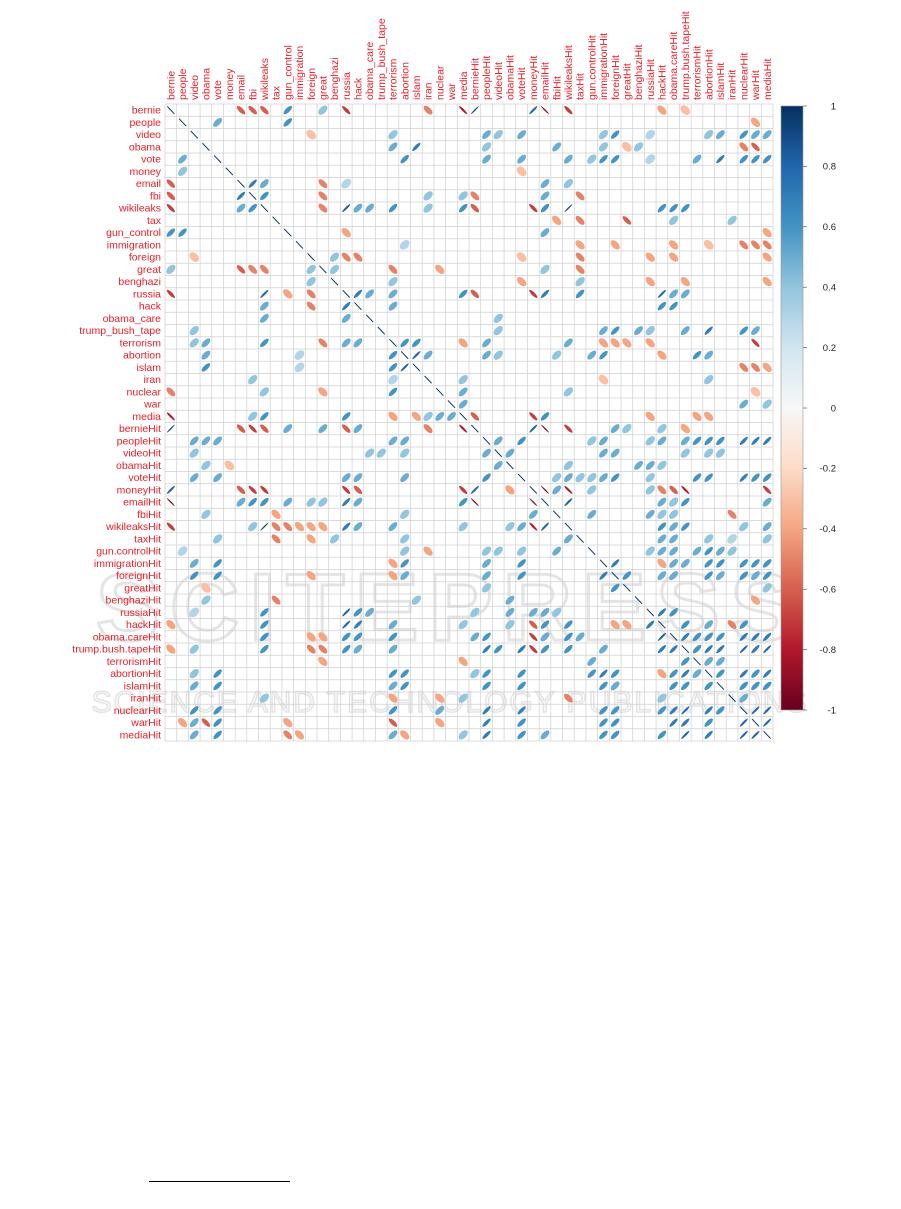  What do you see at coordinates (171, 196) in the screenshot?
I see `correlation-ellipse-fbi-bernie` at bounding box center [171, 196].